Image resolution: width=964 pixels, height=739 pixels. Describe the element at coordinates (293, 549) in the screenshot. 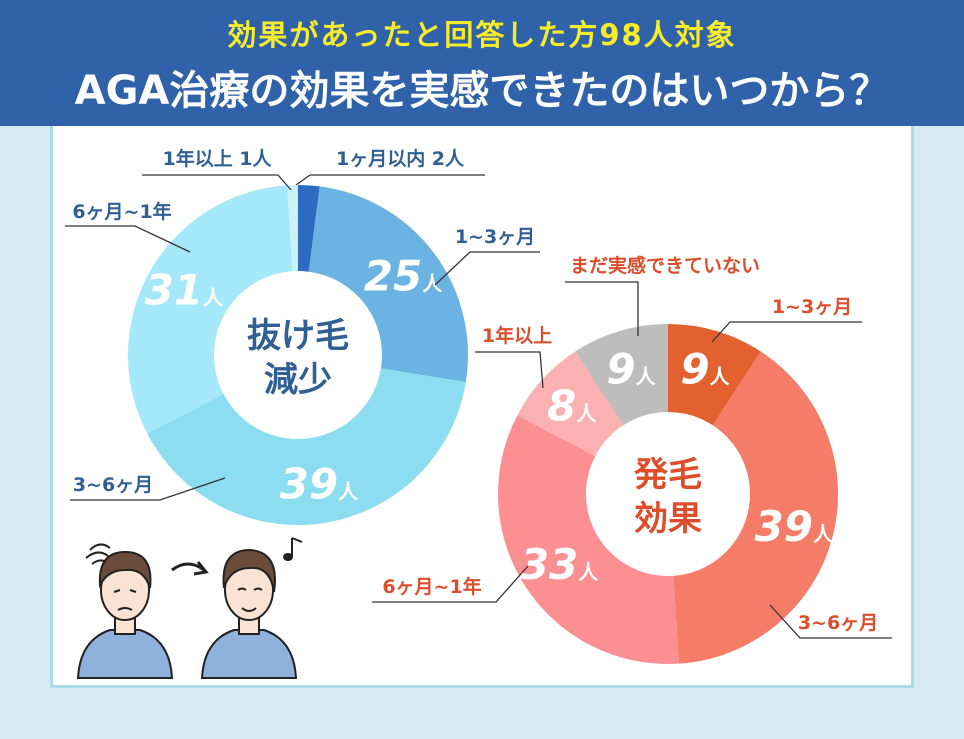

I see `music-note-icon` at that location.